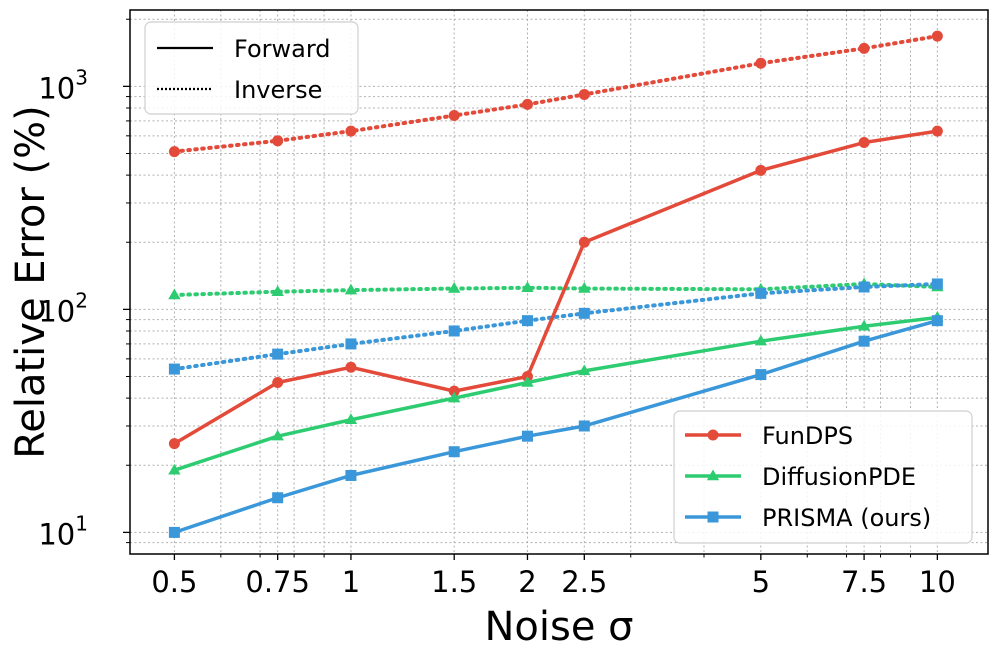 Image resolution: width=997 pixels, height=661 pixels. What do you see at coordinates (282, 49) in the screenshot?
I see `legend-label-forward: Forward` at bounding box center [282, 49].